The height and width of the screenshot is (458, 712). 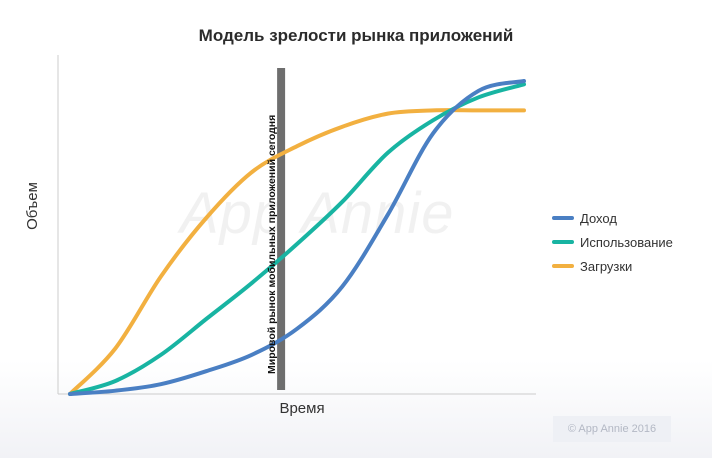 I want to click on legend-label-revenue: Доход, so click(x=598, y=218).